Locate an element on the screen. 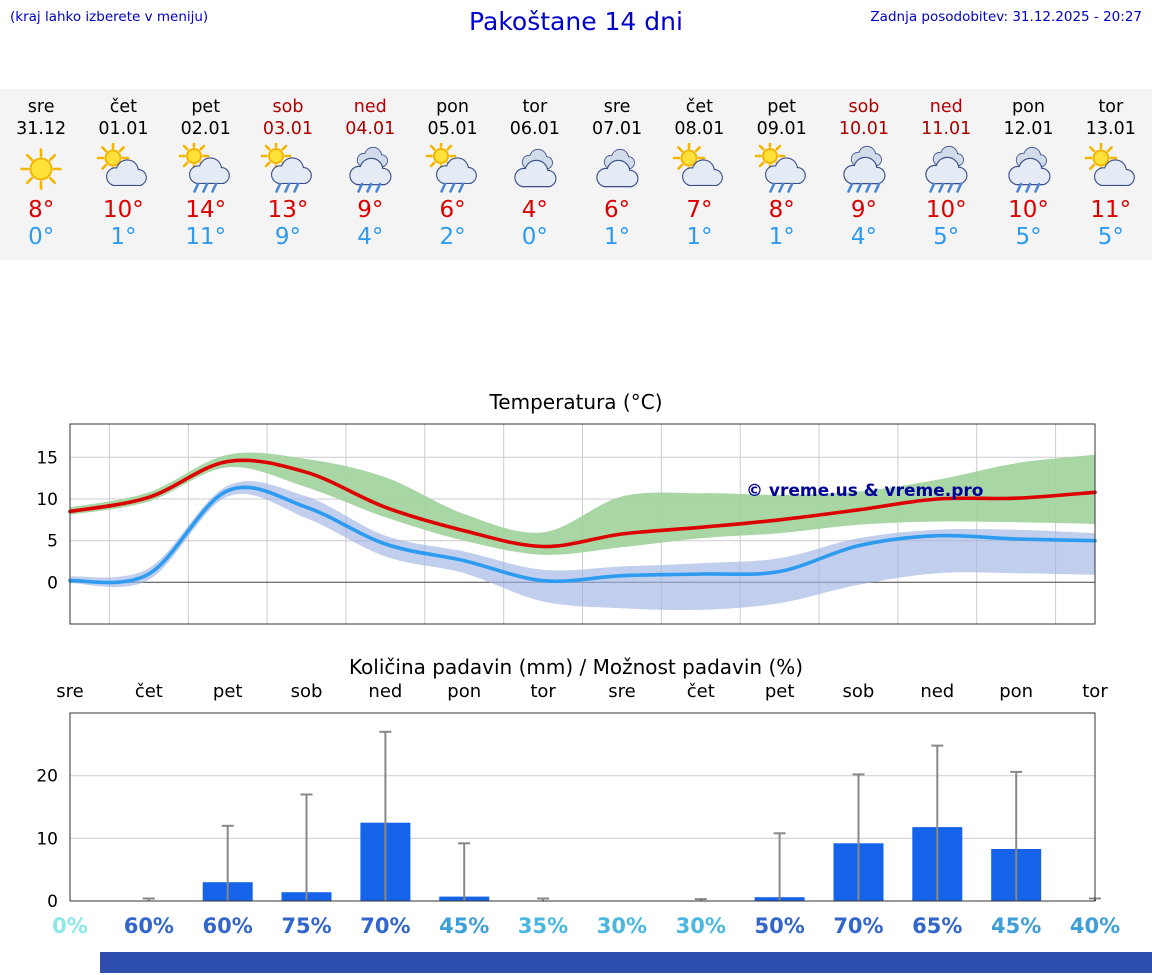 The image size is (1152, 975). day-date: 13.01 is located at coordinates (1110, 128).